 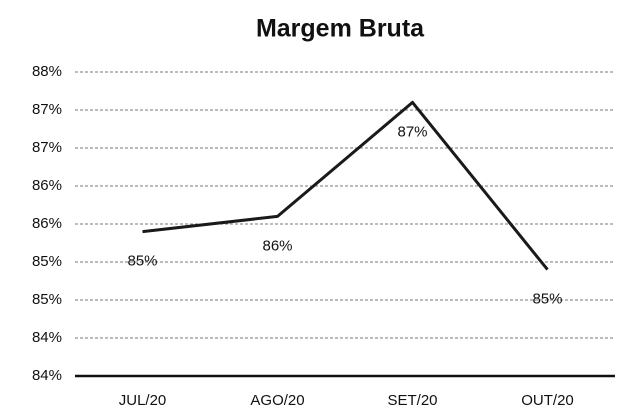 What do you see at coordinates (412, 131) in the screenshot?
I see `data-label: 87%` at bounding box center [412, 131].